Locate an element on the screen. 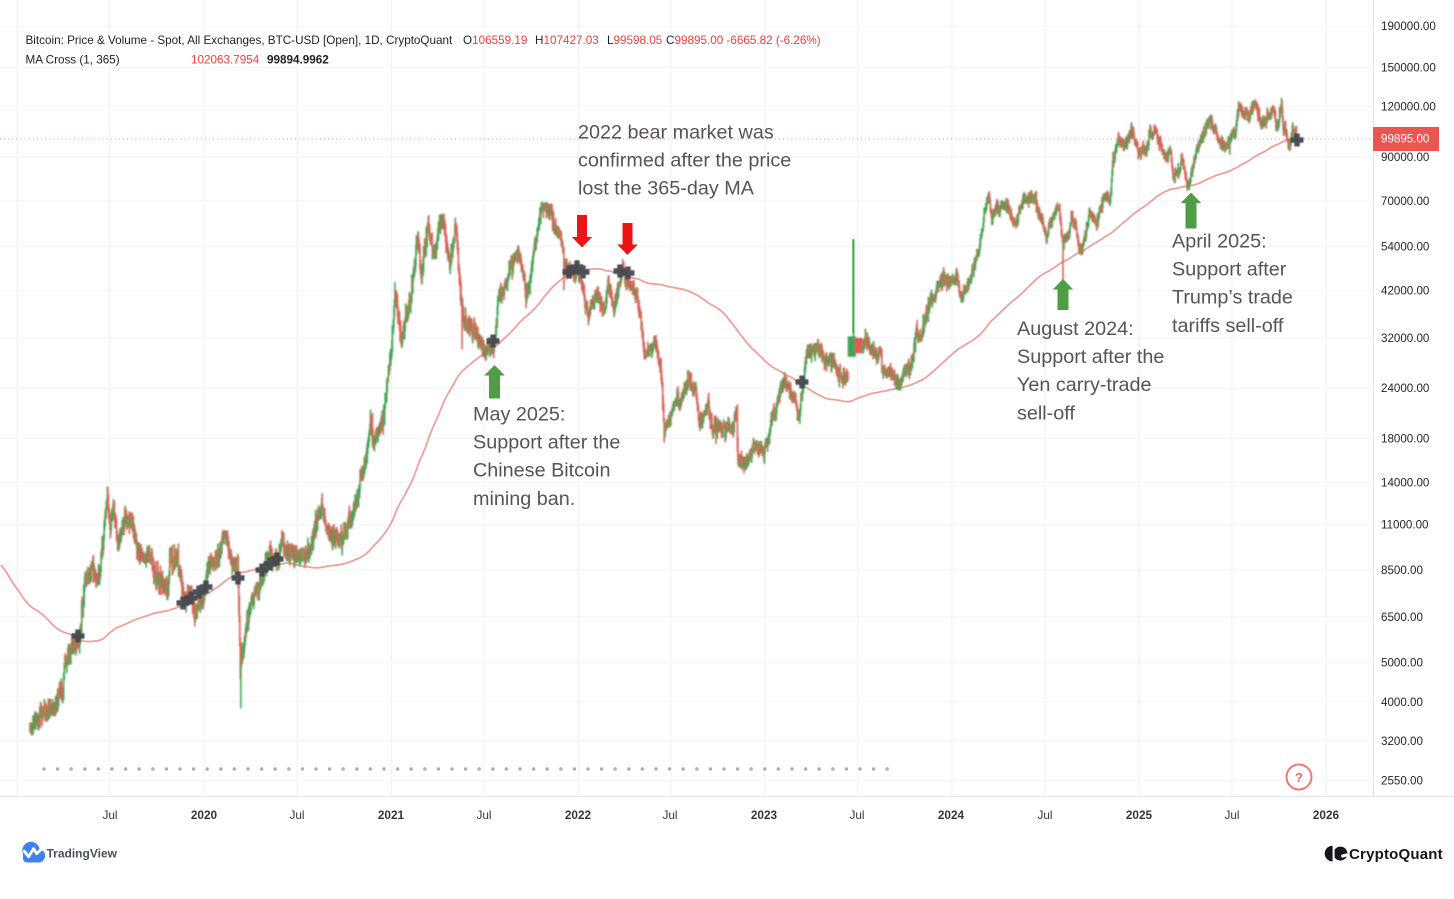 This screenshot has height=899, width=1454. svg-text: 42000.00 is located at coordinates (1405, 290).